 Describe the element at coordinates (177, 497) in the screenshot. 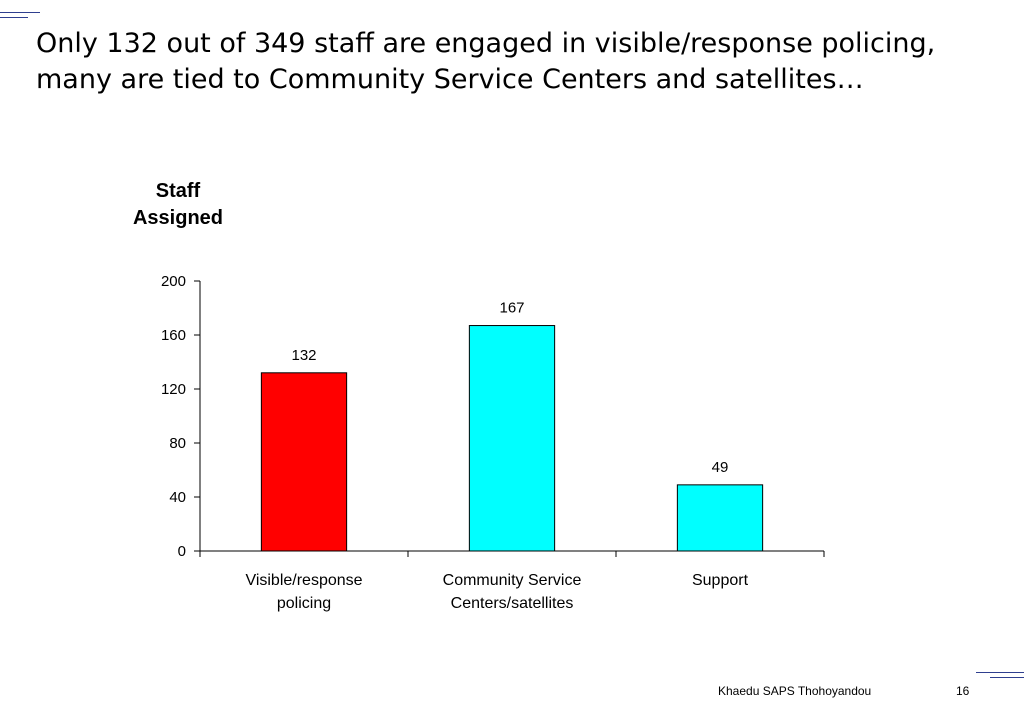

I see `y-tick-label: 40` at that location.